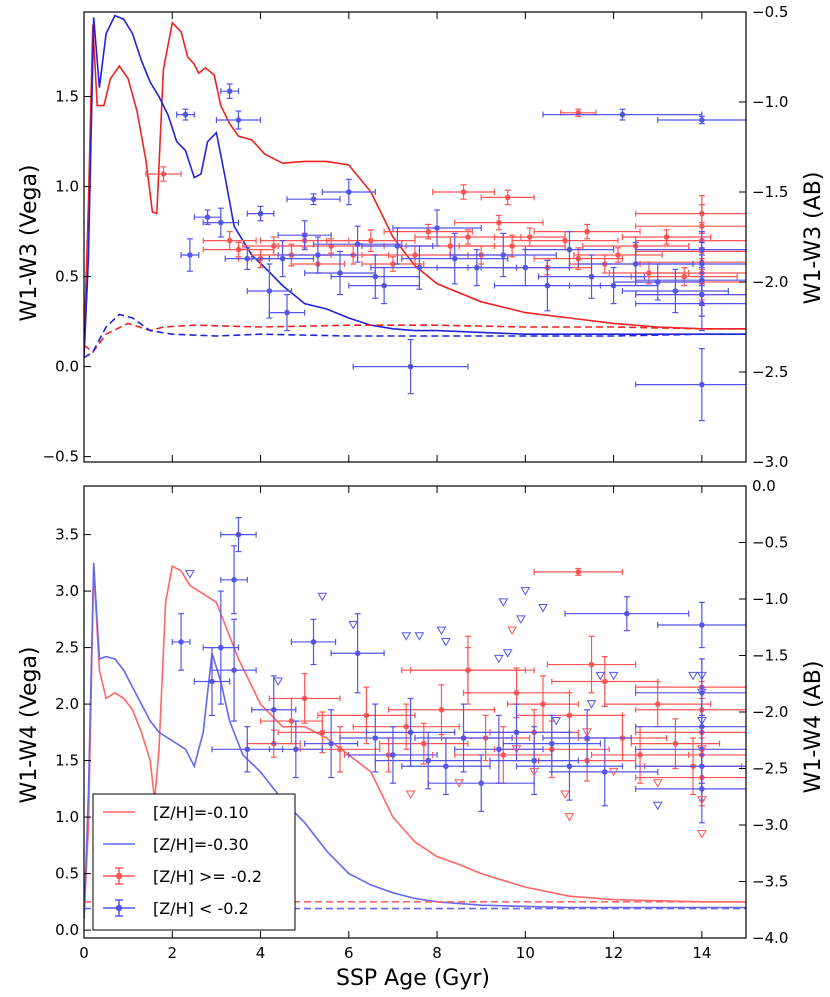 The image size is (830, 997). Describe the element at coordinates (770, 372) in the screenshot. I see `top-ytick-label-right: −2.5` at that location.